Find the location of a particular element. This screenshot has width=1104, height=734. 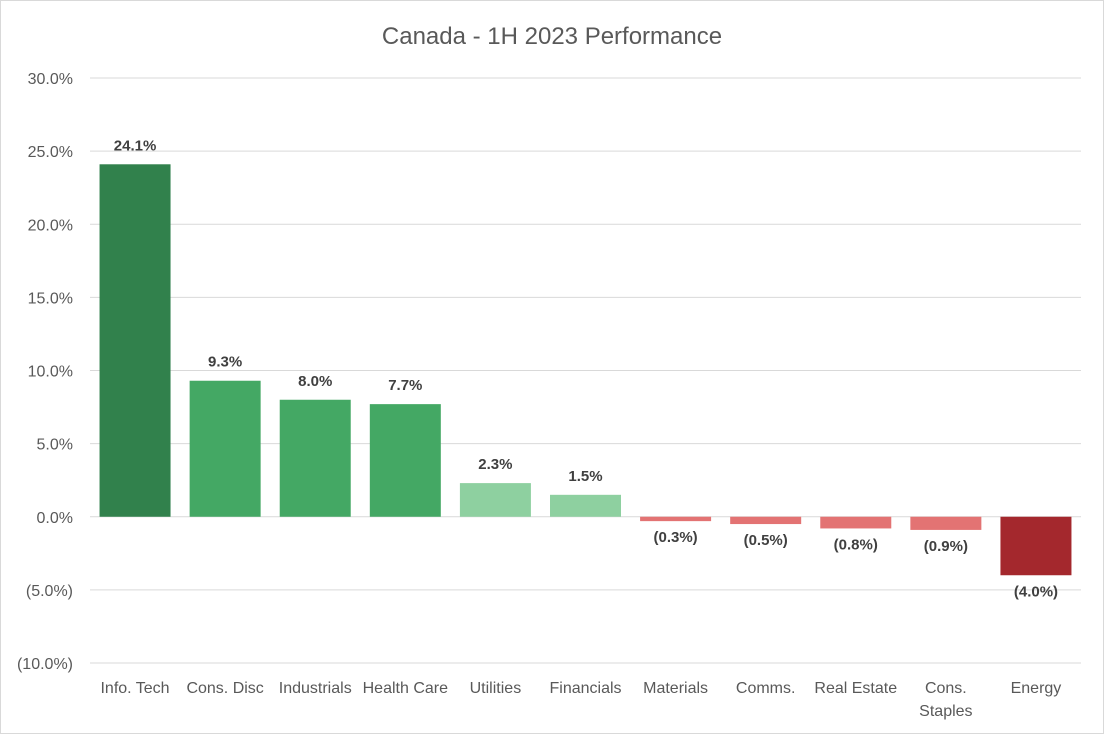

x-category-label: Info. Tech is located at coordinates (134, 688).